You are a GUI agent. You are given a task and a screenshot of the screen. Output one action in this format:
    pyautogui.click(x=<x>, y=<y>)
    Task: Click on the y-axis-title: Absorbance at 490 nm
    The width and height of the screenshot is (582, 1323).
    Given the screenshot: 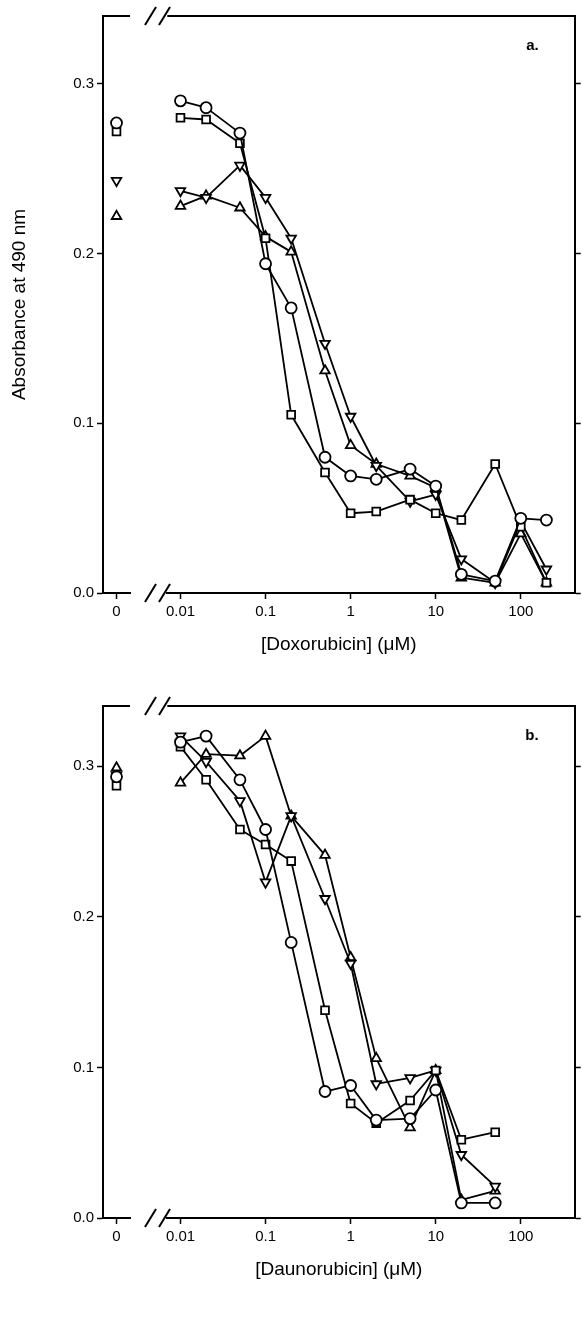 What is the action you would take?
    pyautogui.click(x=18, y=304)
    